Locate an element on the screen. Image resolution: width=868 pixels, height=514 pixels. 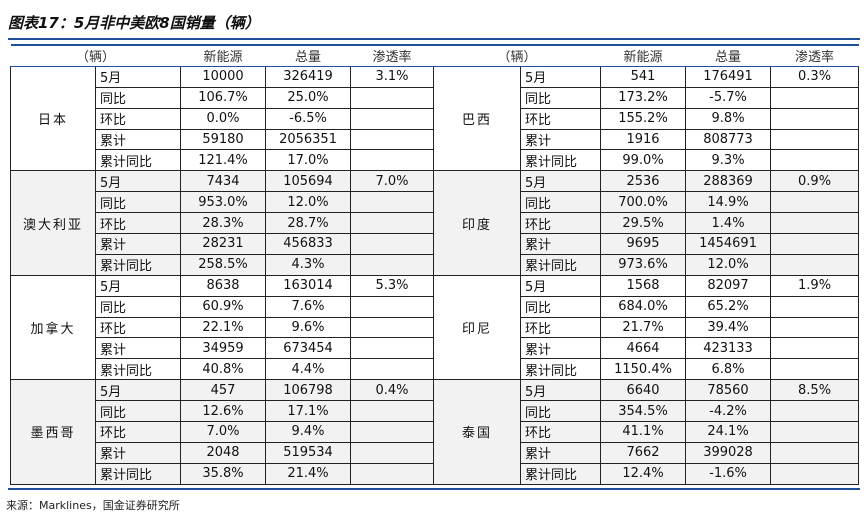
value-cell: 35.8% is located at coordinates (223, 473).